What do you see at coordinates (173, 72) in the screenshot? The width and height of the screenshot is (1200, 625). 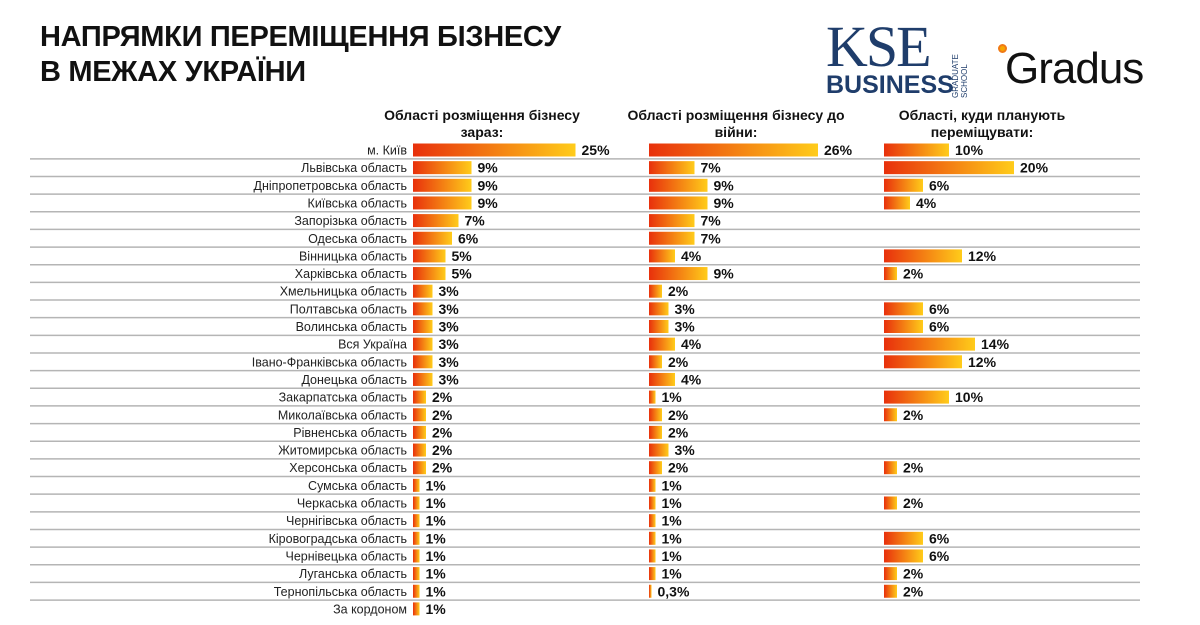 I see `title-line-2: В МЕЖАХ УКРАЇНИ` at bounding box center [173, 72].